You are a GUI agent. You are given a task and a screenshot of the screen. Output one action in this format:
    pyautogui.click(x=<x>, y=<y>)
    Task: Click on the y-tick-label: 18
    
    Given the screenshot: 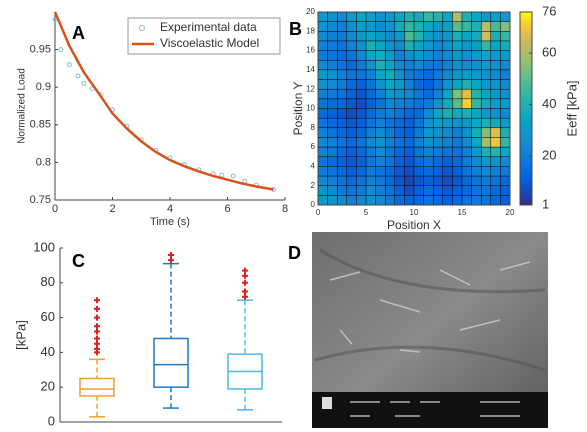 What is the action you would take?
    pyautogui.click(x=310, y=30)
    